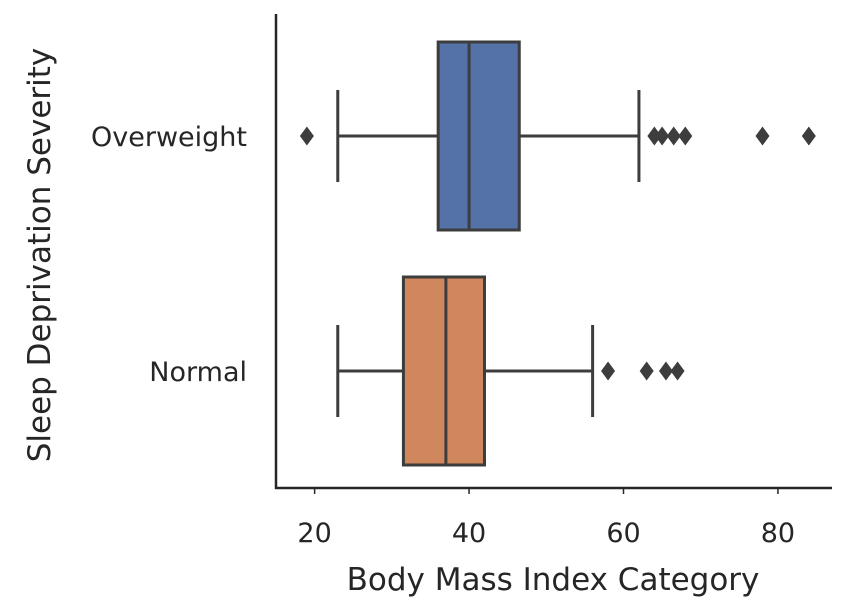 This screenshot has width=850, height=615. I want to click on y-category-label-overweight: Overweight, so click(169, 137).